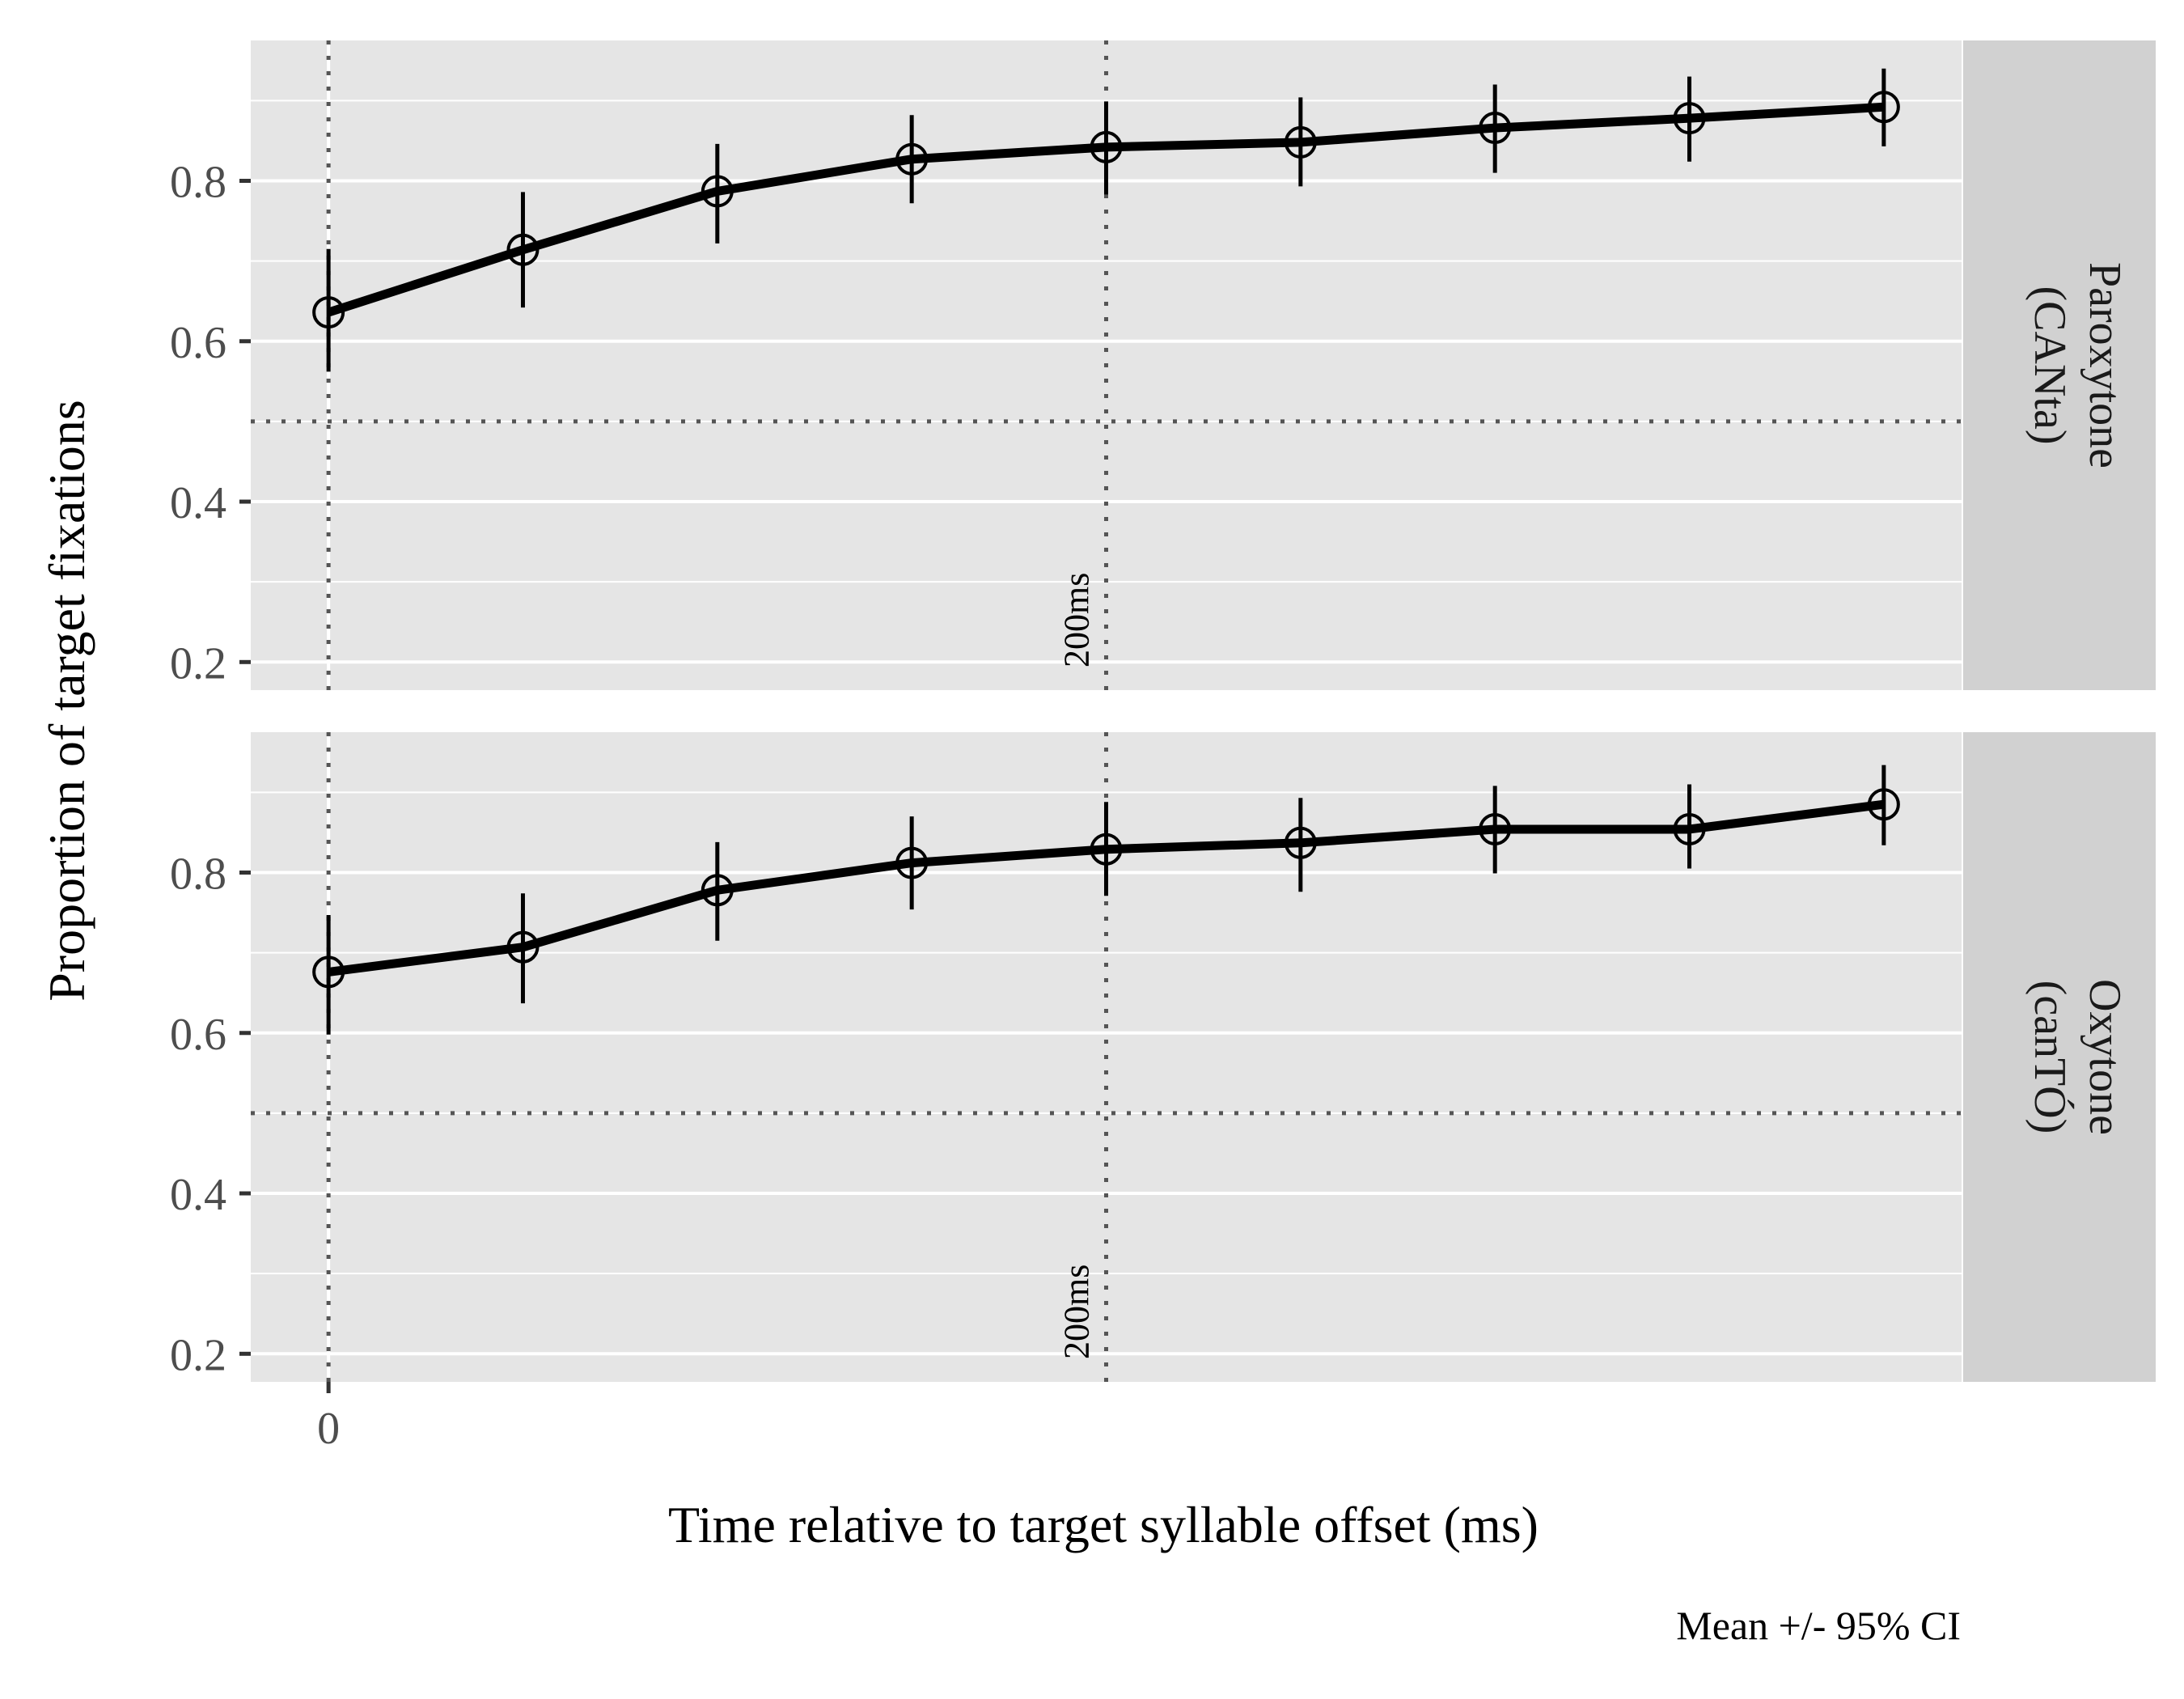 Image resolution: width=2184 pixels, height=1699 pixels. Describe the element at coordinates (2077, 1057) in the screenshot. I see `facet-strip-label: Oxytone(canTÓ)` at that location.